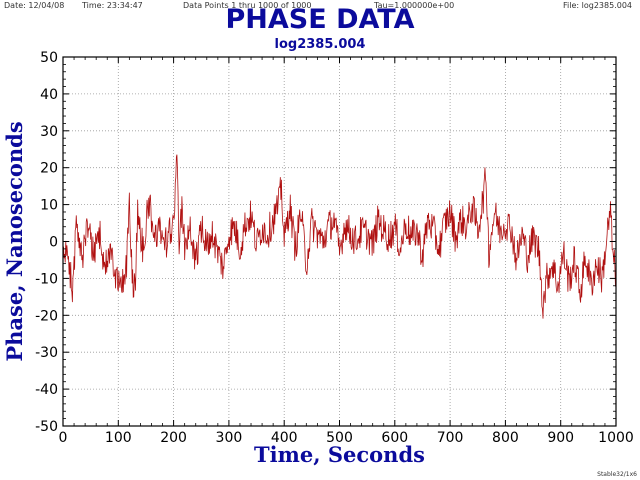 This screenshot has width=640, height=480. What do you see at coordinates (14, 241) in the screenshot?
I see `y-axis-label: Phase, Nanoseconds` at bounding box center [14, 241].